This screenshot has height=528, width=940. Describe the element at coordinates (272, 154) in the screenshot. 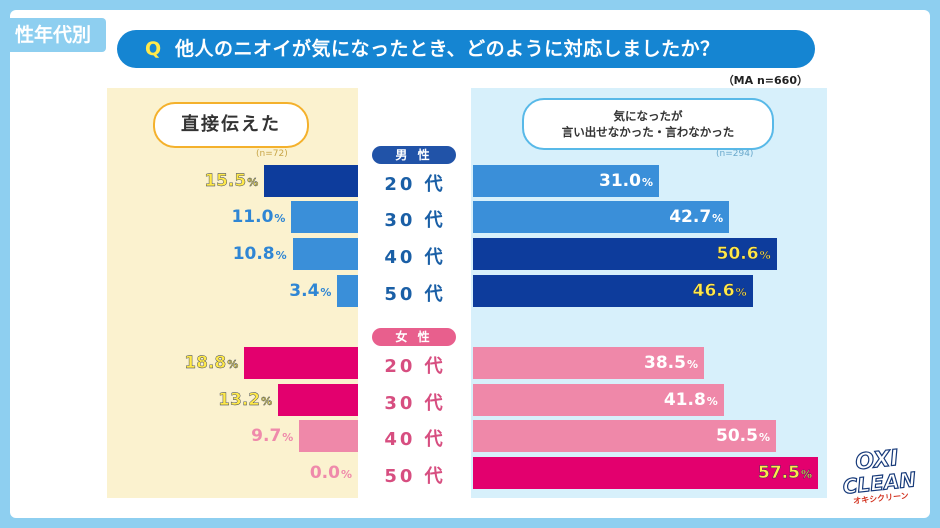

I see `left-sample-size: (n=72)` at that location.